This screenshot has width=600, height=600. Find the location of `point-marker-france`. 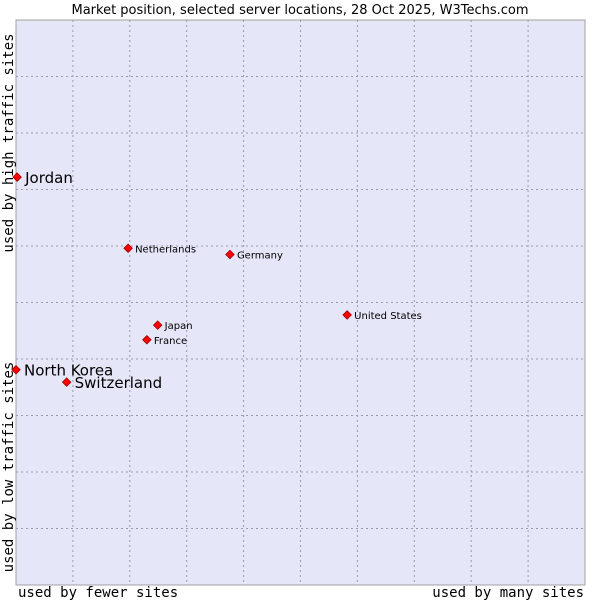

point-marker-france is located at coordinates (147, 340).